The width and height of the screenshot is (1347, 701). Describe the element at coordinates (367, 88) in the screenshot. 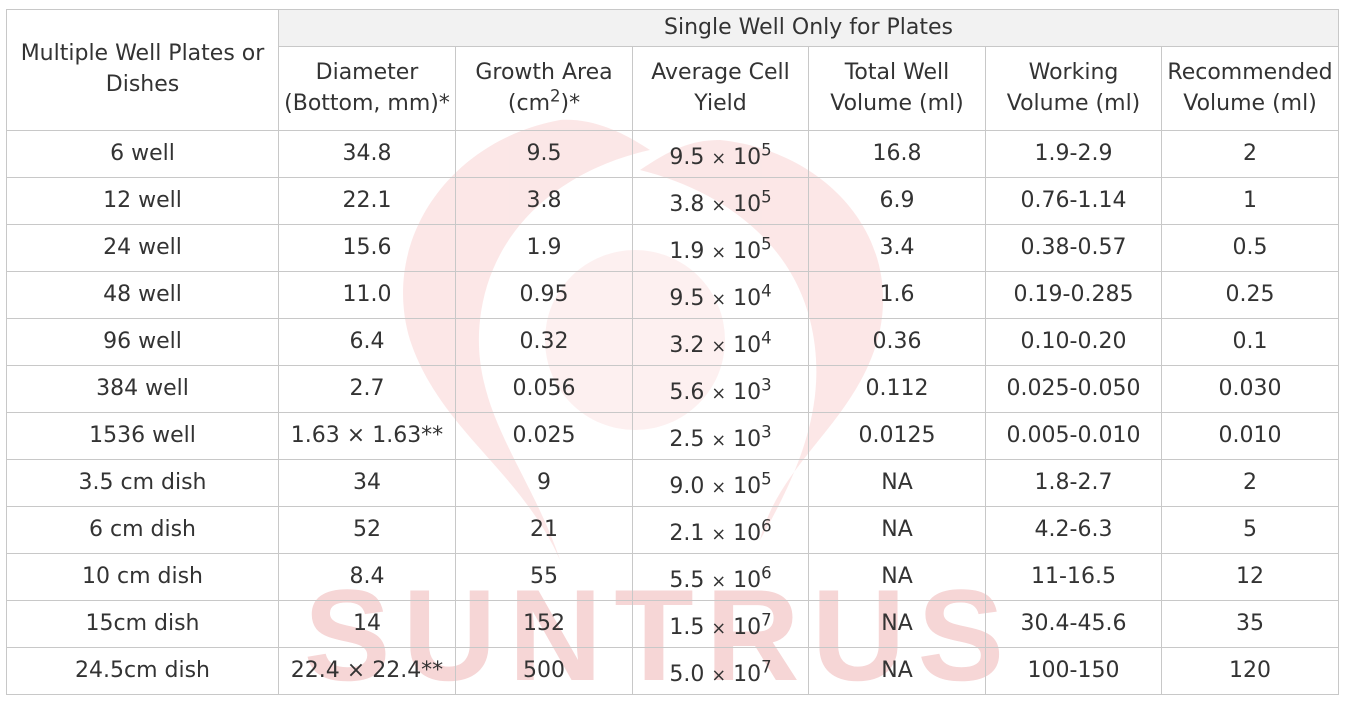

I see `col-header-diameter: Diameter (Bottom, mm)*` at that location.